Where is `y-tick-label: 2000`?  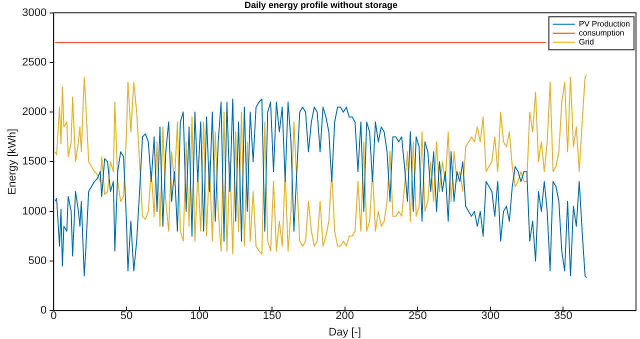 y-tick-label: 2000 is located at coordinates (34, 112).